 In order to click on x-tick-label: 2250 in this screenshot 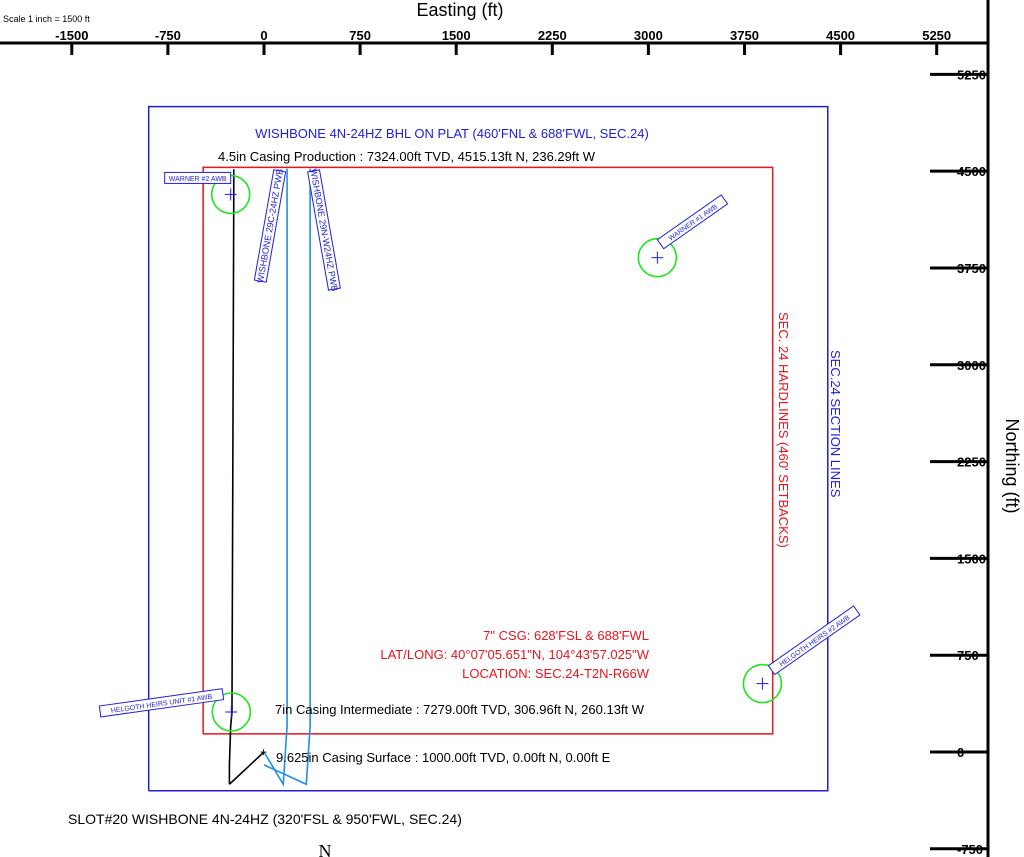, I will do `click(552, 35)`.